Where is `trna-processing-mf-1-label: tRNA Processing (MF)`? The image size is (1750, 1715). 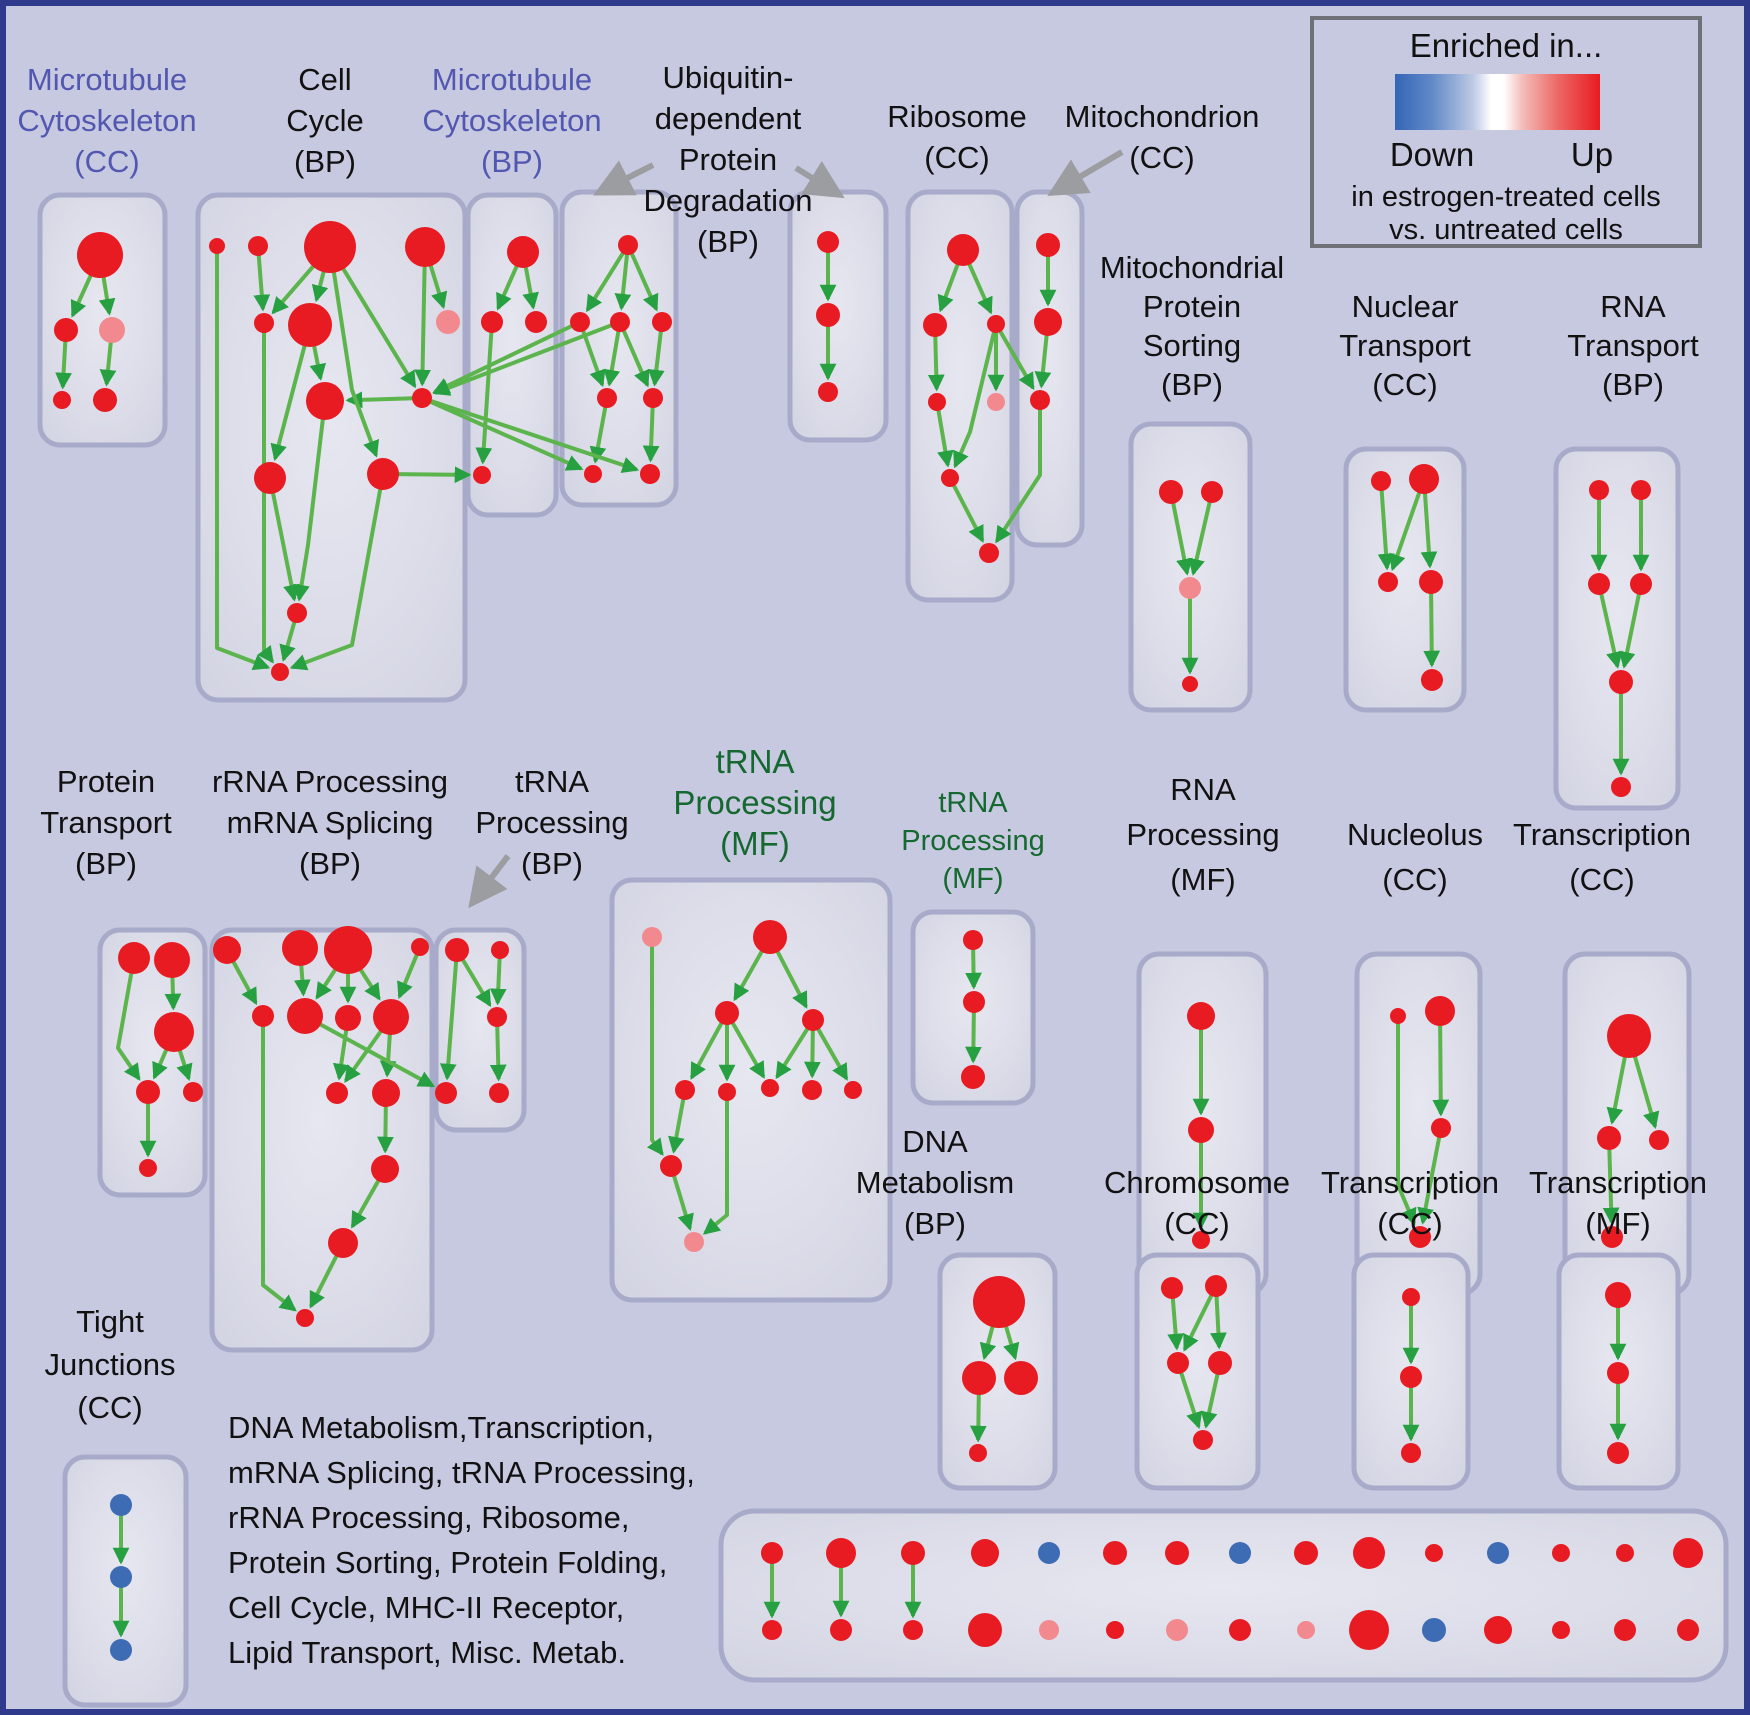
trna-processing-mf-1-label: tRNA Processing (MF) is located at coordinates (754, 802).